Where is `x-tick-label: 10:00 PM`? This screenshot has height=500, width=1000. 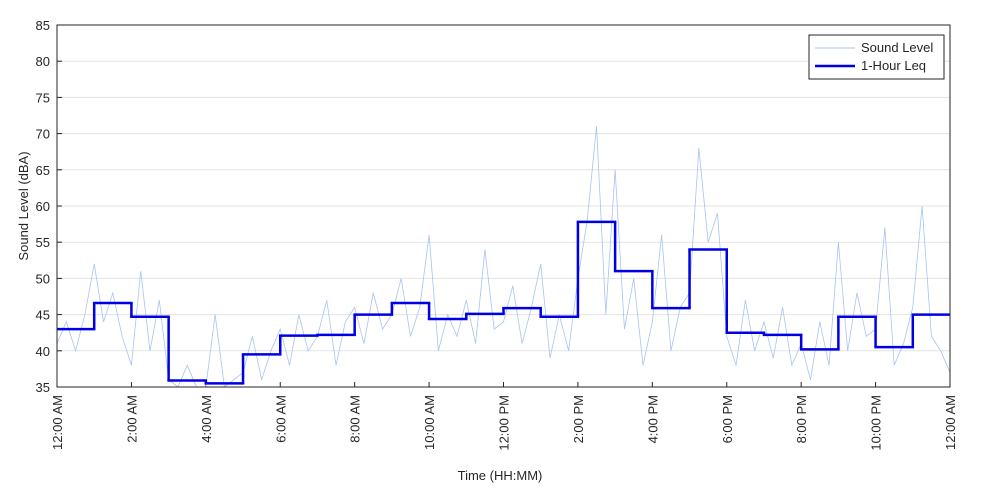
x-tick-label: 10:00 PM is located at coordinates (876, 423).